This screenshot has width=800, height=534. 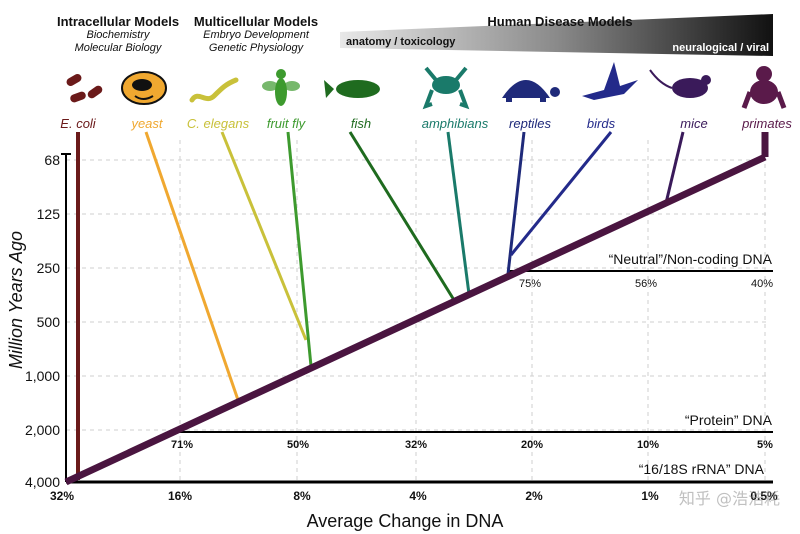 What do you see at coordinates (49, 268) in the screenshot?
I see `y-tick-250: 250` at bounding box center [49, 268].